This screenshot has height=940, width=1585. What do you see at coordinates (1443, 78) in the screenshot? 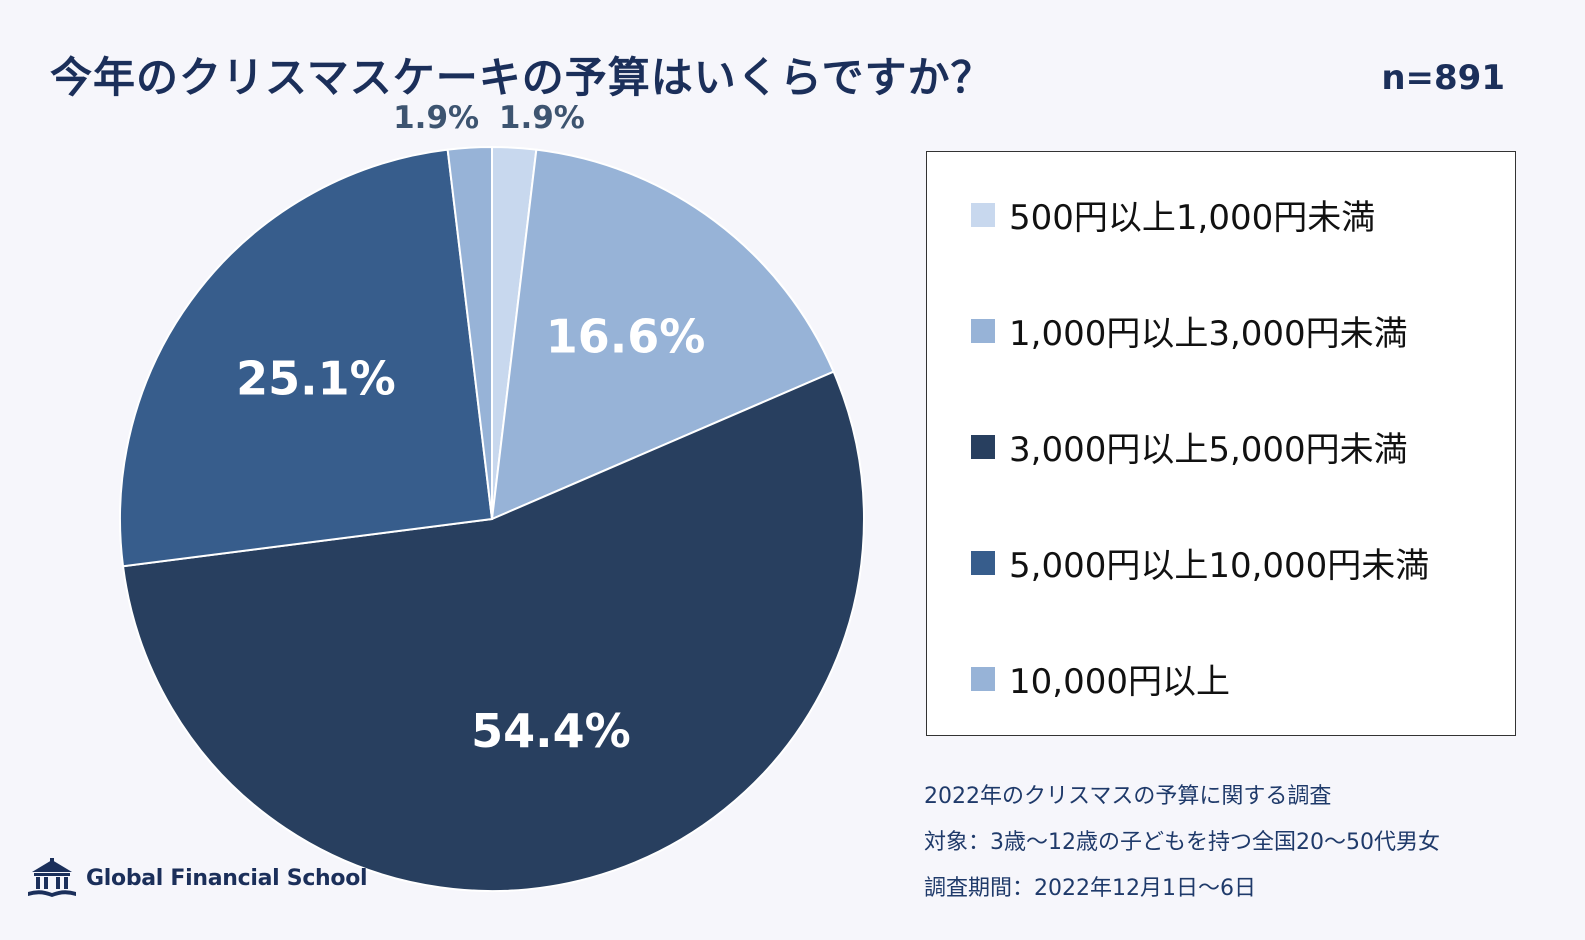
I see `sample-size: n=891` at bounding box center [1443, 78].